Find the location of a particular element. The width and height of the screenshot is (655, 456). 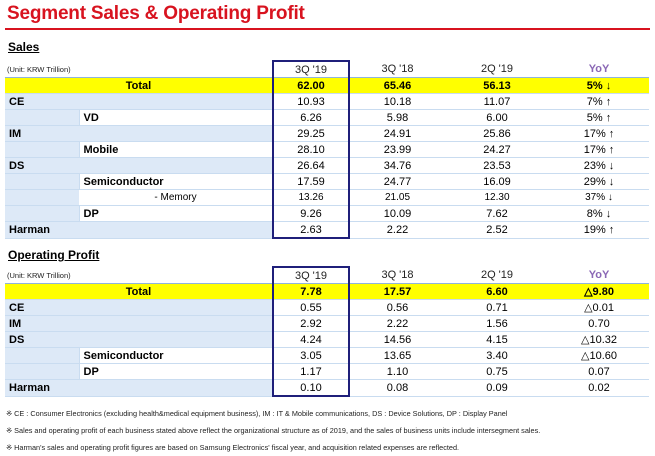

total-value: 6.60 is located at coordinates (497, 291).